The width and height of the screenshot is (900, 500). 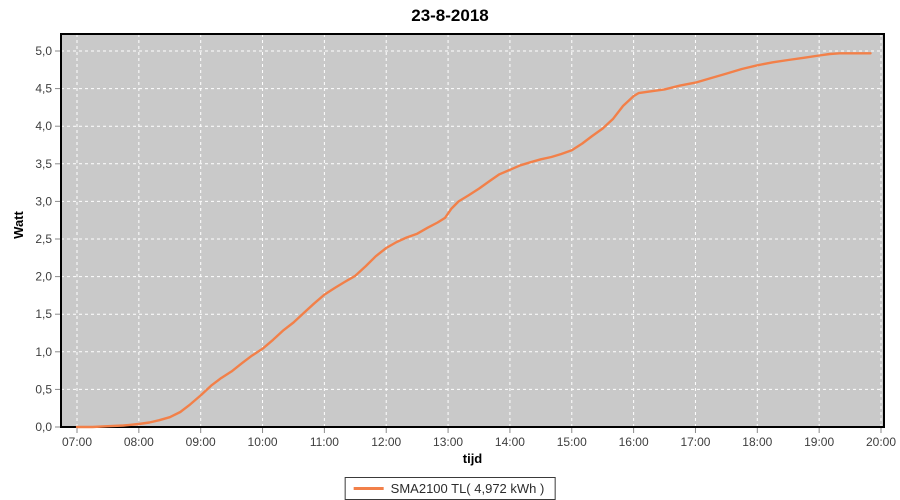 What do you see at coordinates (450, 15) in the screenshot?
I see `chart-title: 23-8-2018` at bounding box center [450, 15].